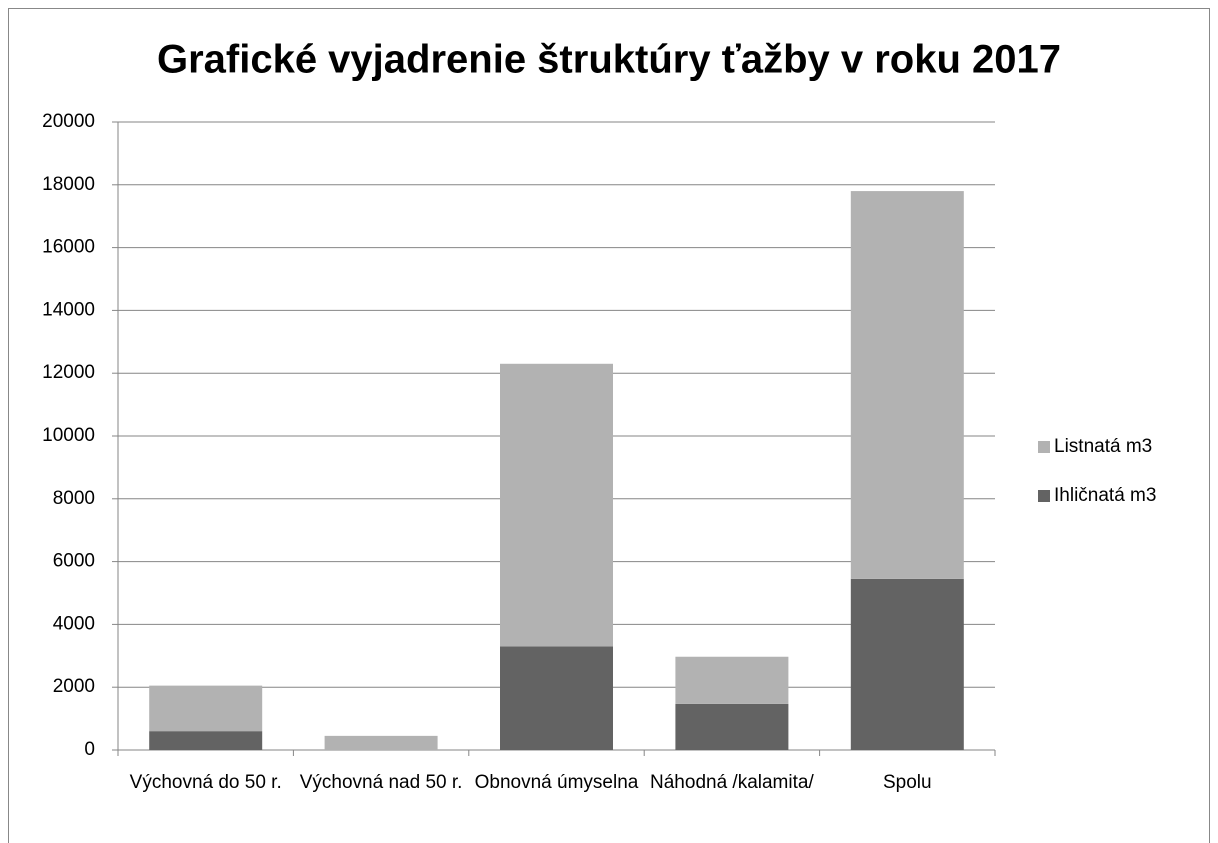  Describe the element at coordinates (1105, 495) in the screenshot. I see `legend-label: Ihličnatá m3` at that location.